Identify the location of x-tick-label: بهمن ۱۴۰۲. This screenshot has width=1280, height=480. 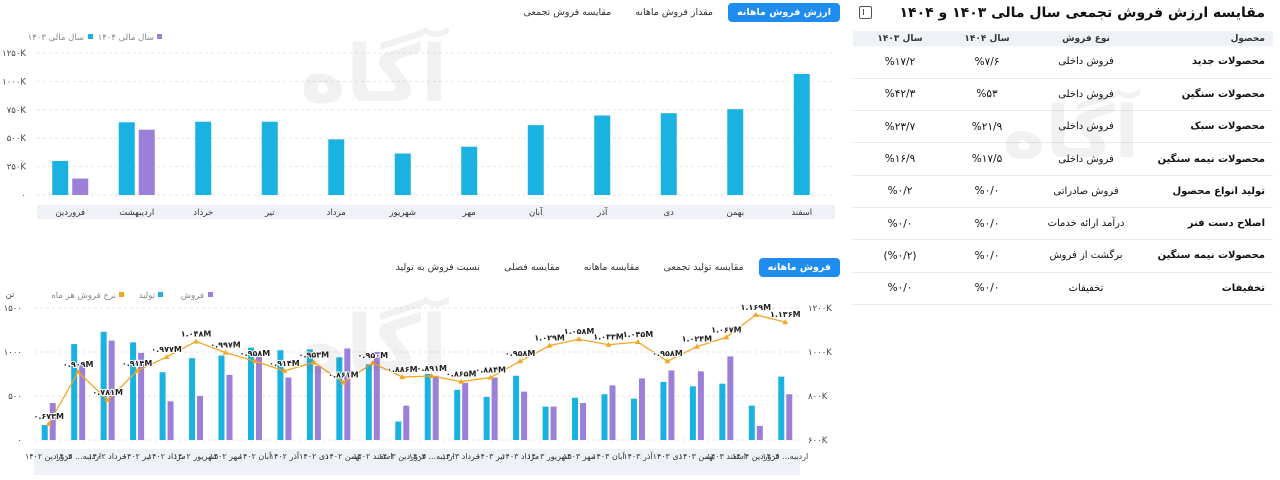
(343, 456).